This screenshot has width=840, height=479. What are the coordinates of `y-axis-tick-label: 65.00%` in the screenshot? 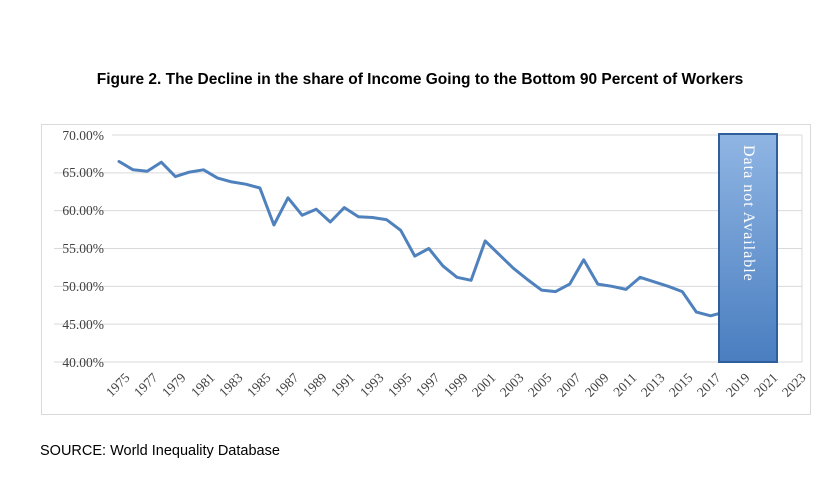 It's located at (83, 173).